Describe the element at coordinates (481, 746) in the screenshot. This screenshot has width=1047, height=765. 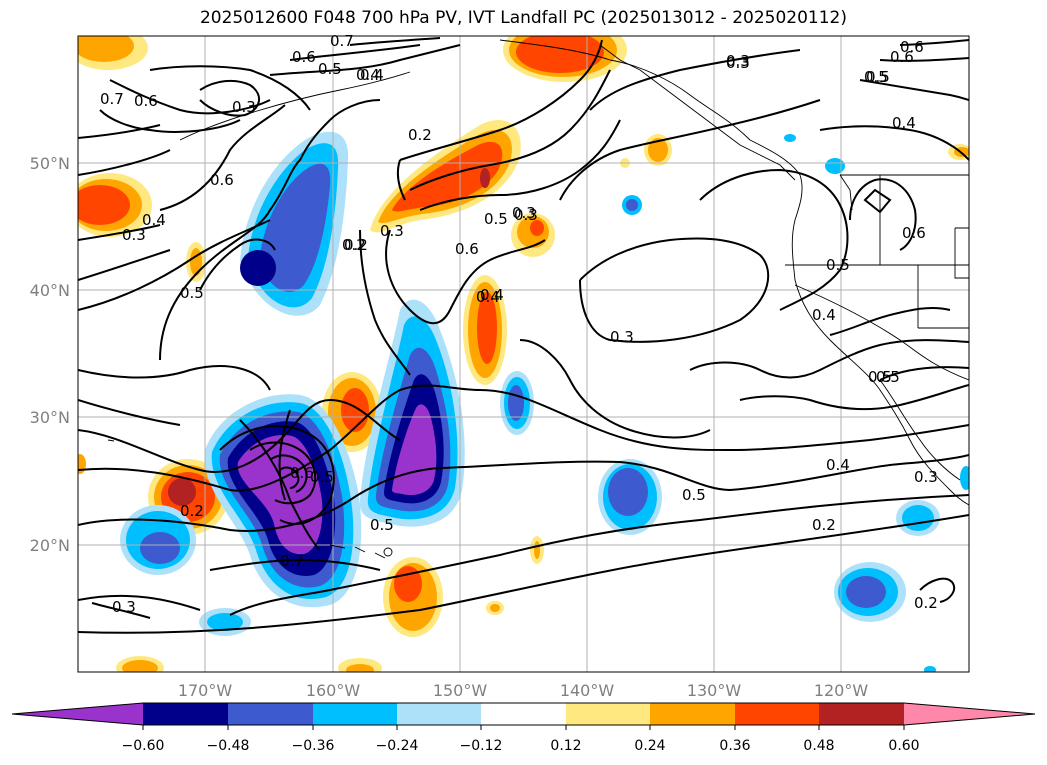
I see `colorbar-tick-label: −0.12` at that location.